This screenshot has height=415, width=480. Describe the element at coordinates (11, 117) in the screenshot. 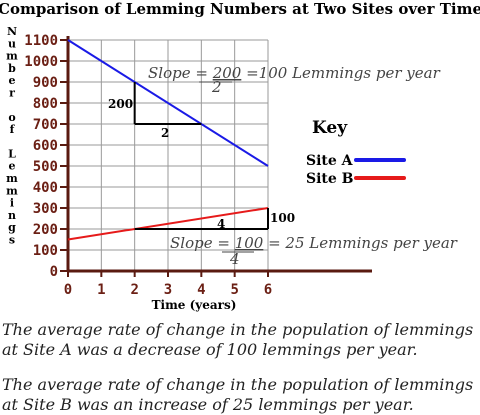

I see `y-axis-label-char: o` at that location.